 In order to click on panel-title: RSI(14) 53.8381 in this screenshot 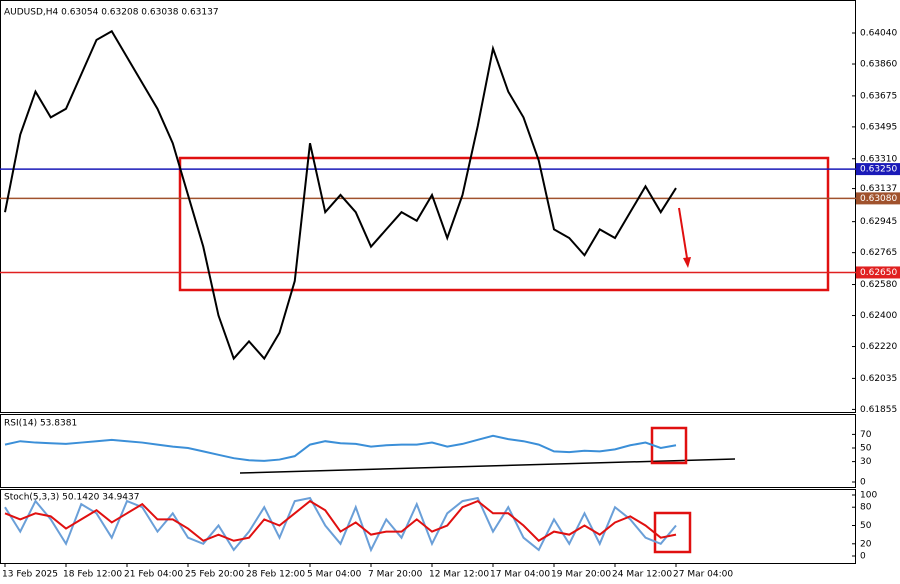, I will do `click(40, 424)`.